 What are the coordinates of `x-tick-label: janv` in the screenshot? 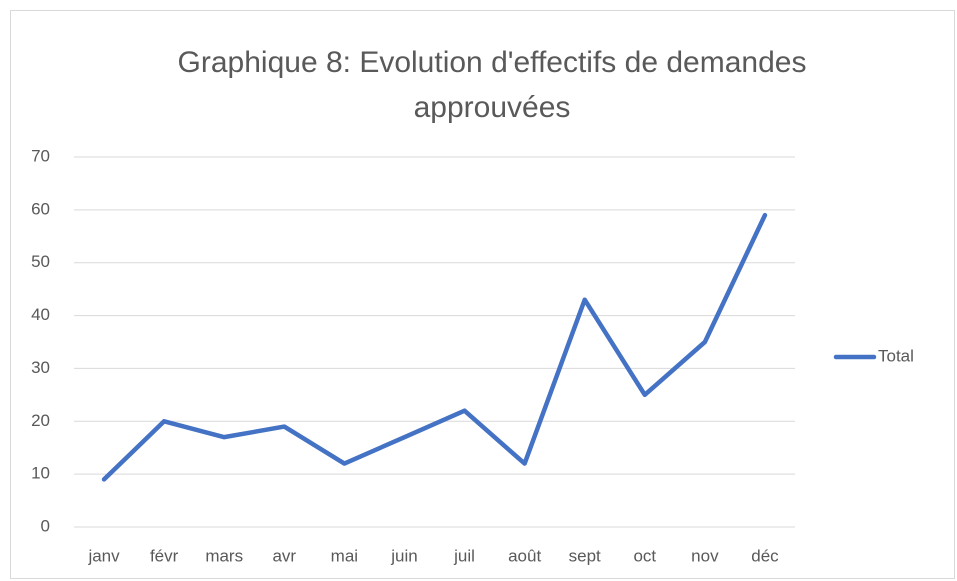 It's located at (103, 555).